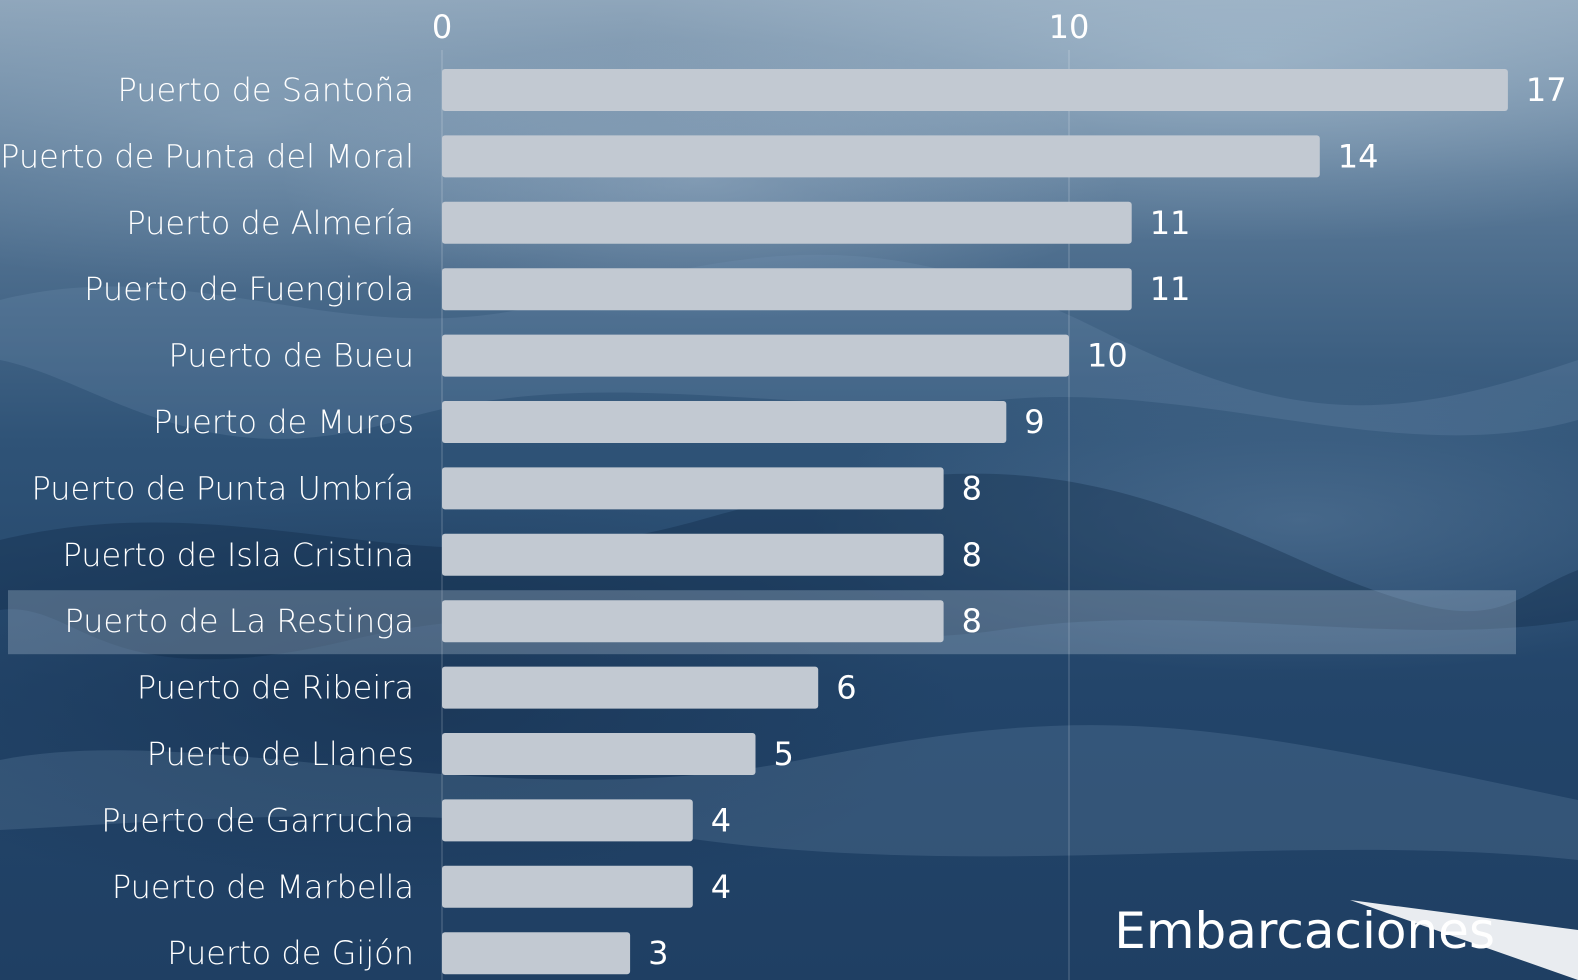 The width and height of the screenshot is (1578, 980). Describe the element at coordinates (280, 754) in the screenshot. I see `category-label: Puerto de Llanes` at that location.